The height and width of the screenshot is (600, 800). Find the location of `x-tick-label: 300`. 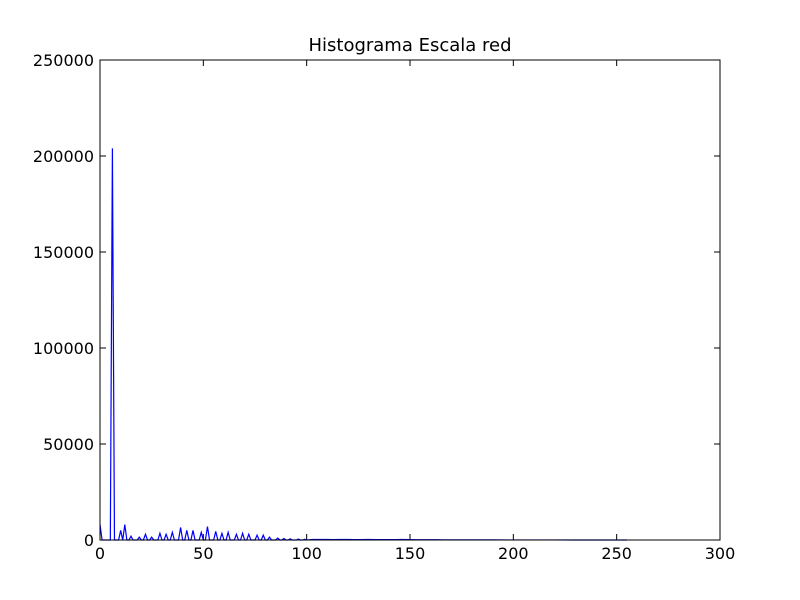

x-tick-label: 300 is located at coordinates (720, 553).